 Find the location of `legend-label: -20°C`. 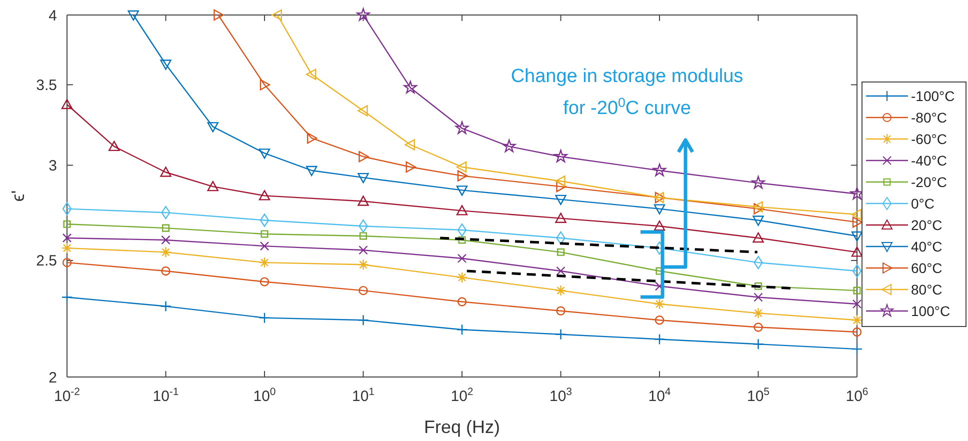

legend-label: -20°C is located at coordinates (929, 182).